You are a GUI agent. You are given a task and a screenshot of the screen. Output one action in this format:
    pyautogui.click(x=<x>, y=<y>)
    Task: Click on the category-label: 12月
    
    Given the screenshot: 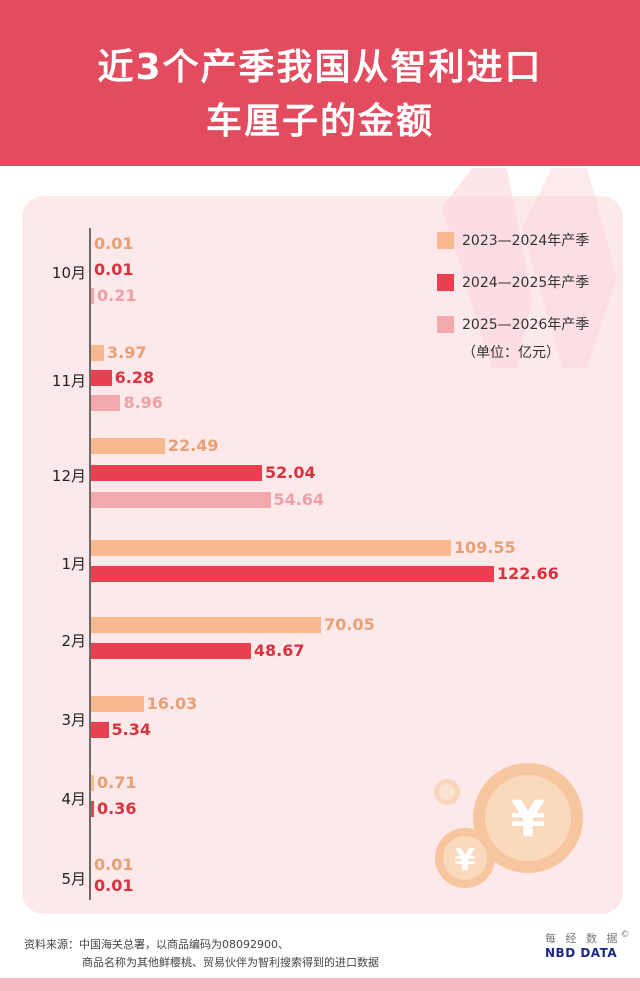 What is the action you would take?
    pyautogui.click(x=68, y=476)
    